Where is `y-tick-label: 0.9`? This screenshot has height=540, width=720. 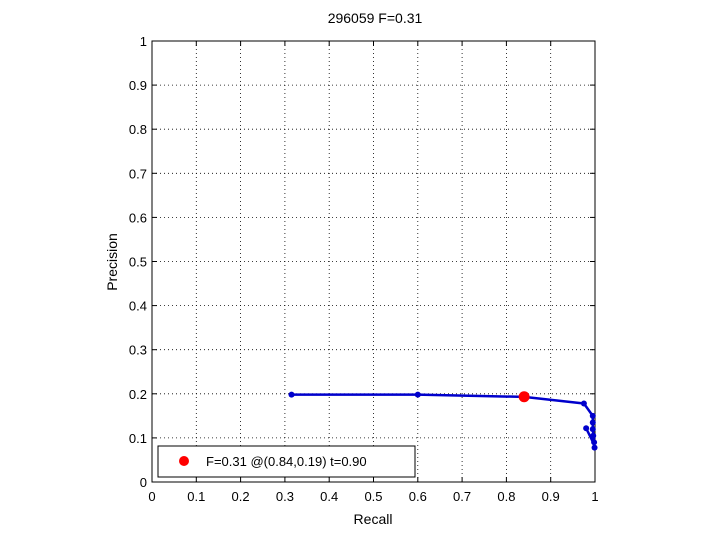 y-tick-label: 0.9 is located at coordinates (138, 85).